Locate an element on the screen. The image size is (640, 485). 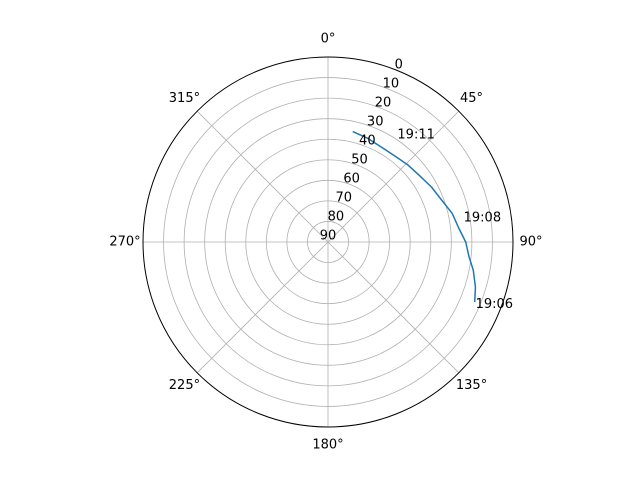
r-tick-label-10: 10 is located at coordinates (391, 84).